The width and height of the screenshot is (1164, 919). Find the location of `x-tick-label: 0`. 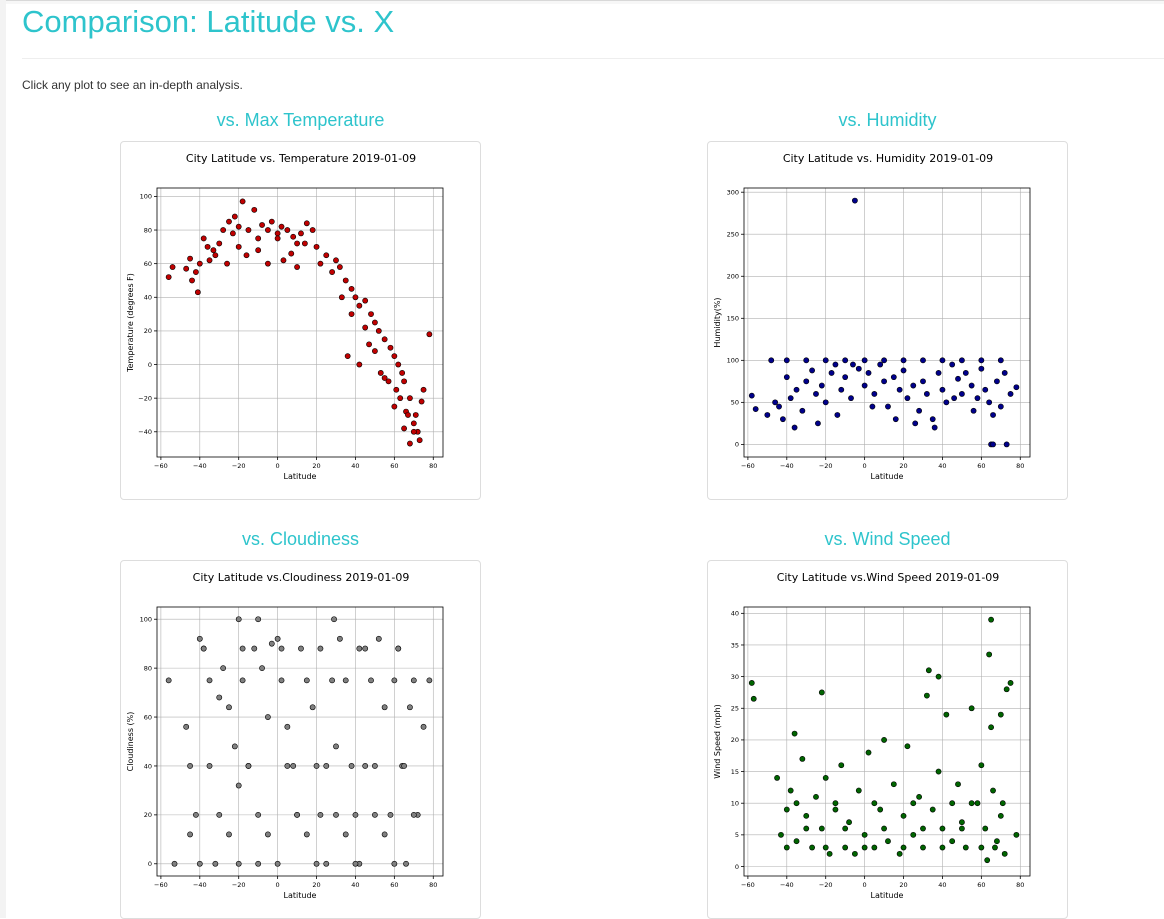

x-tick-label: 0 is located at coordinates (865, 466).